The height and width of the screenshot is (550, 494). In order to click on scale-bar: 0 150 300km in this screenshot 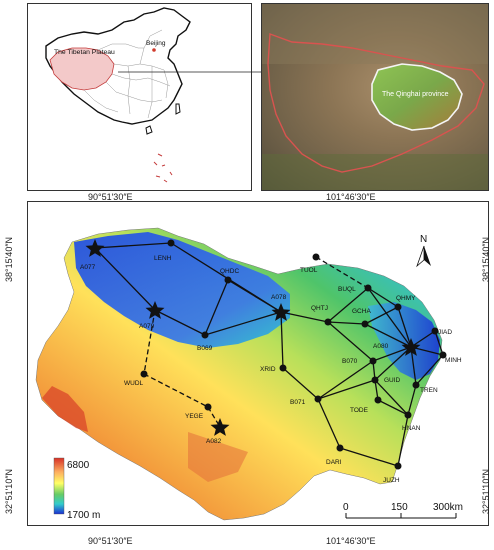, I will do `click(403, 510)`.